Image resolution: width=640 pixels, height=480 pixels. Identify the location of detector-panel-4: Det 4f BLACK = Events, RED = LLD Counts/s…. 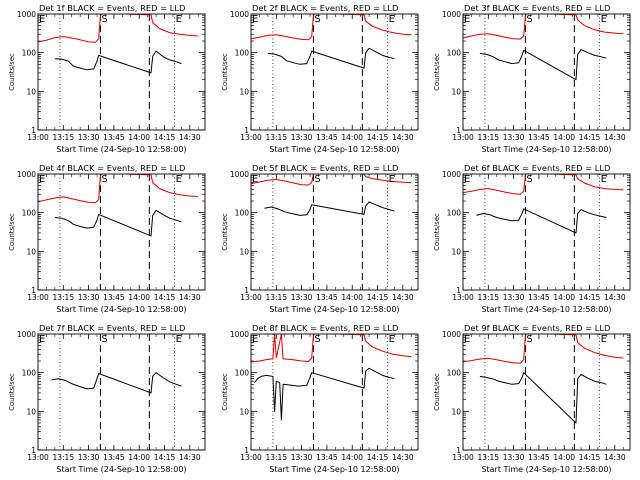
(107, 238).